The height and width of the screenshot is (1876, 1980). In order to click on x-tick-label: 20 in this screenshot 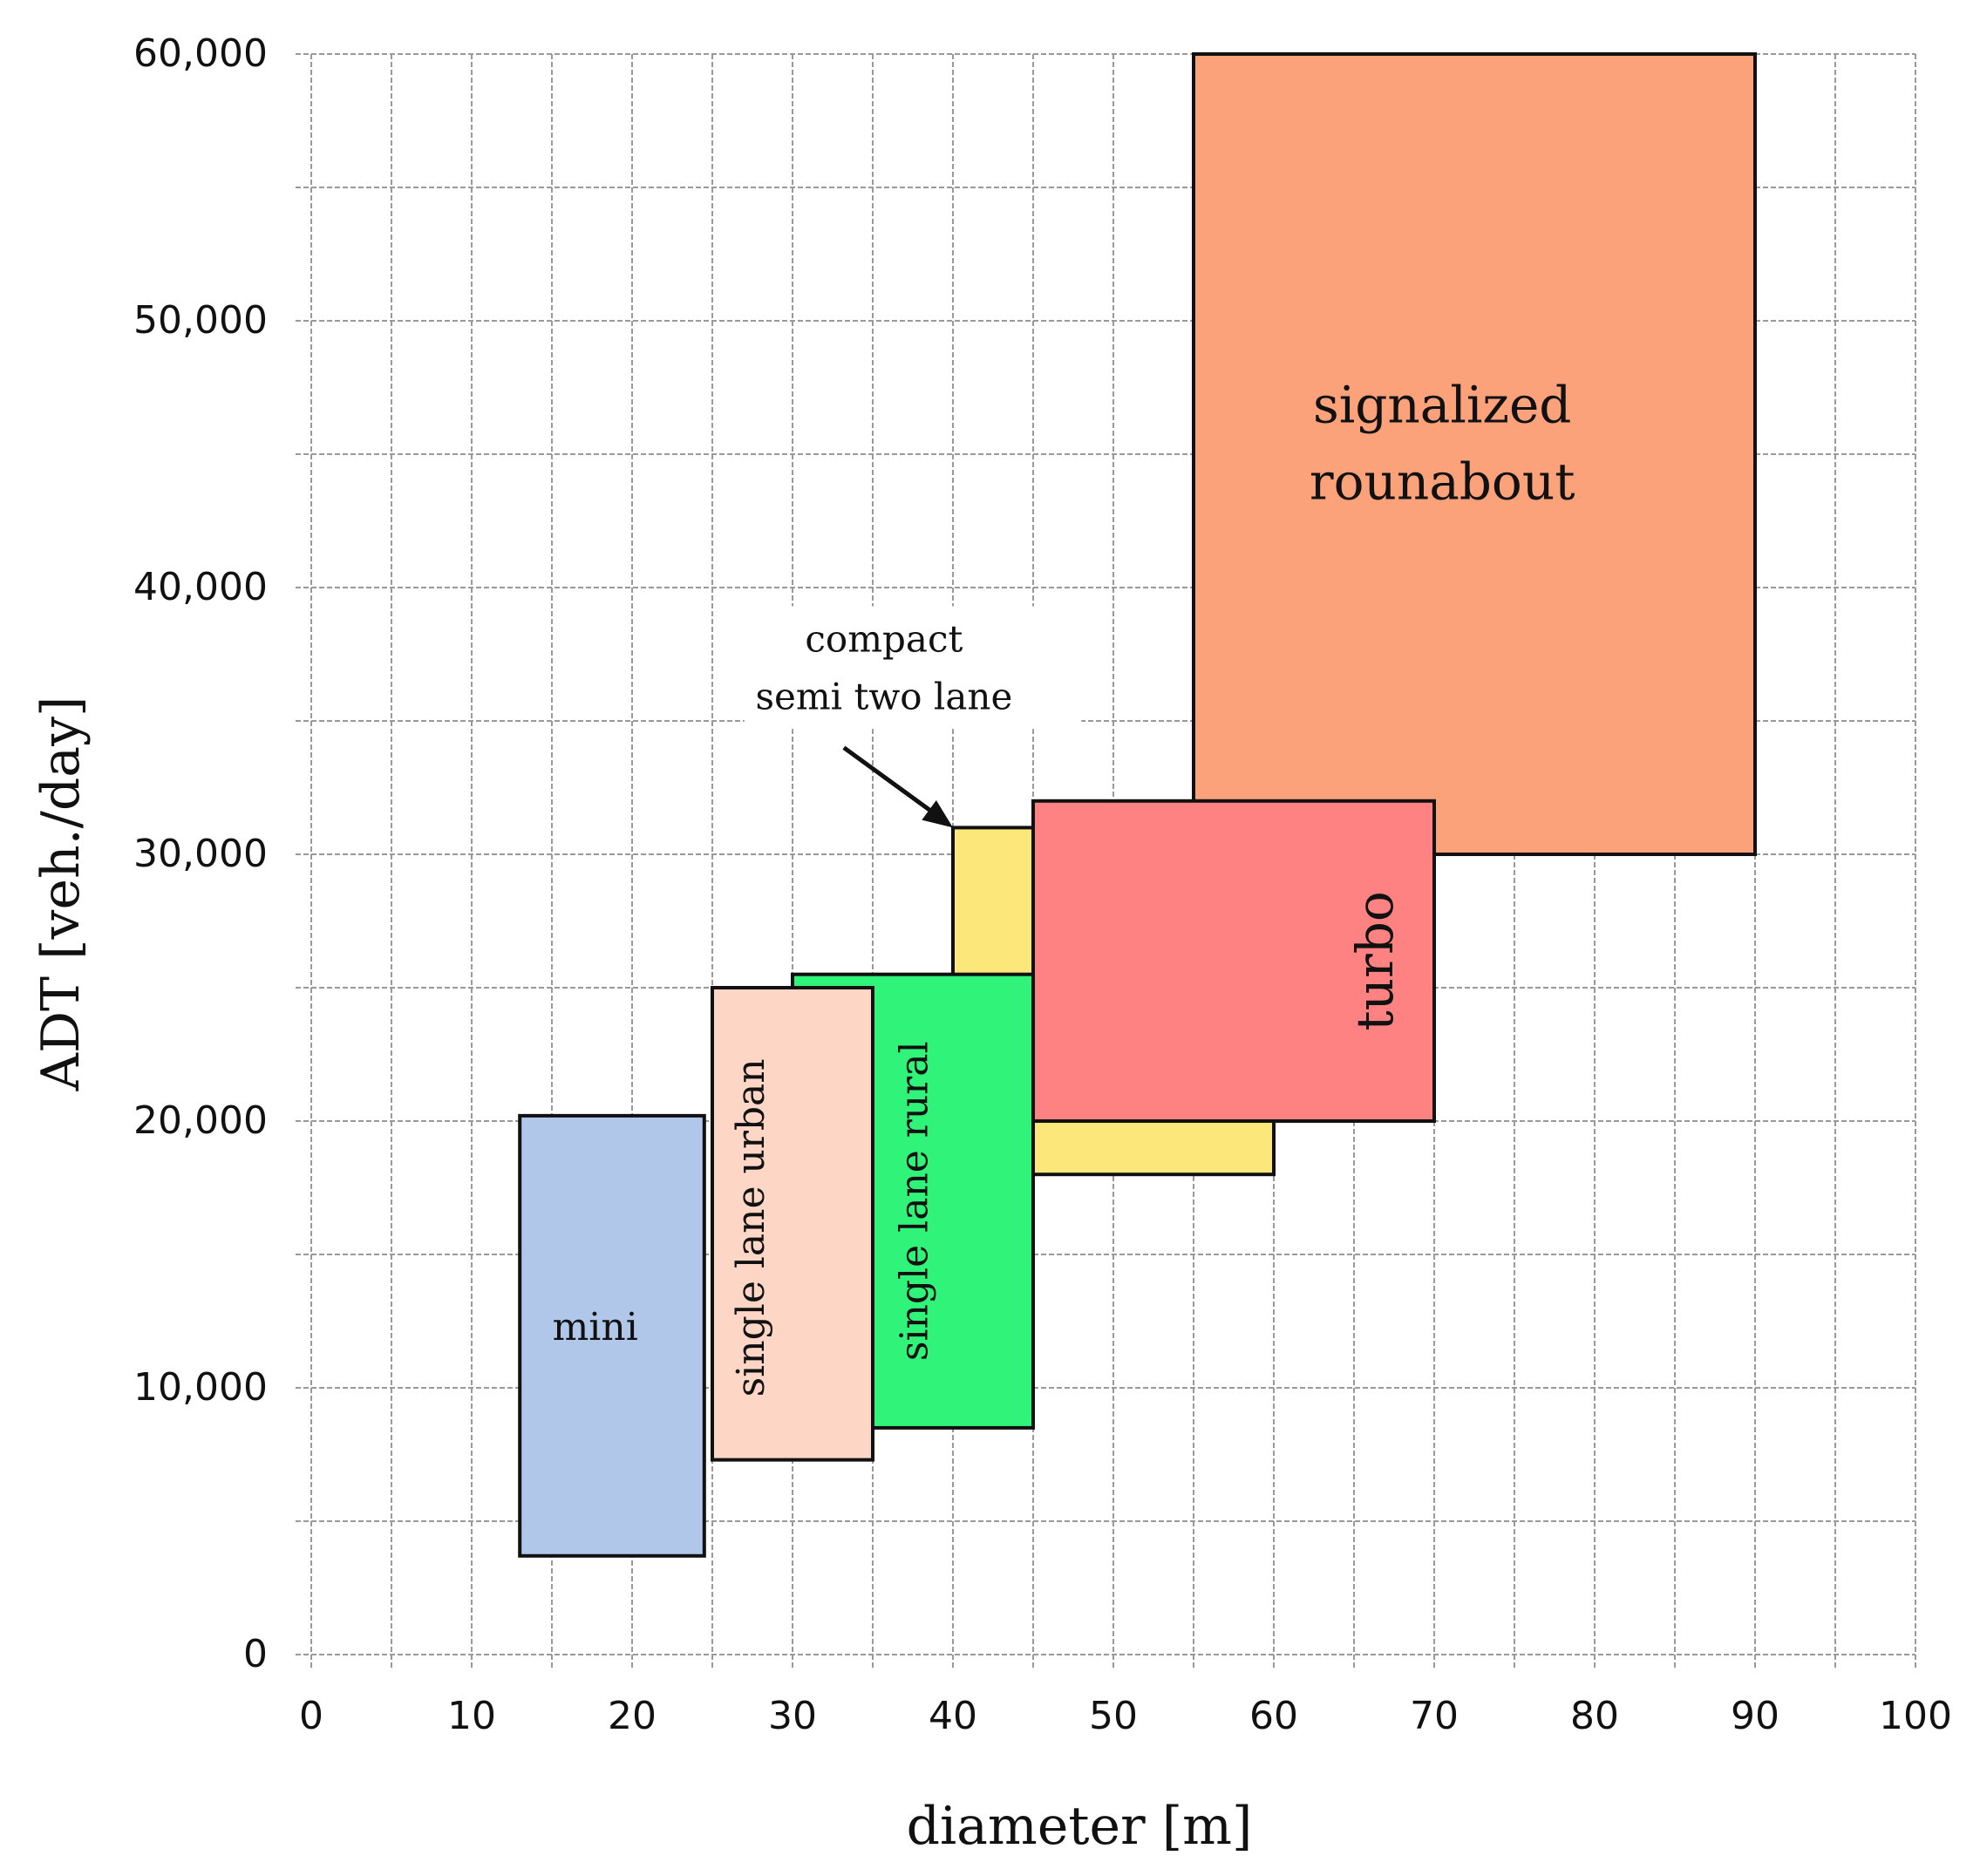, I will do `click(632, 1716)`.